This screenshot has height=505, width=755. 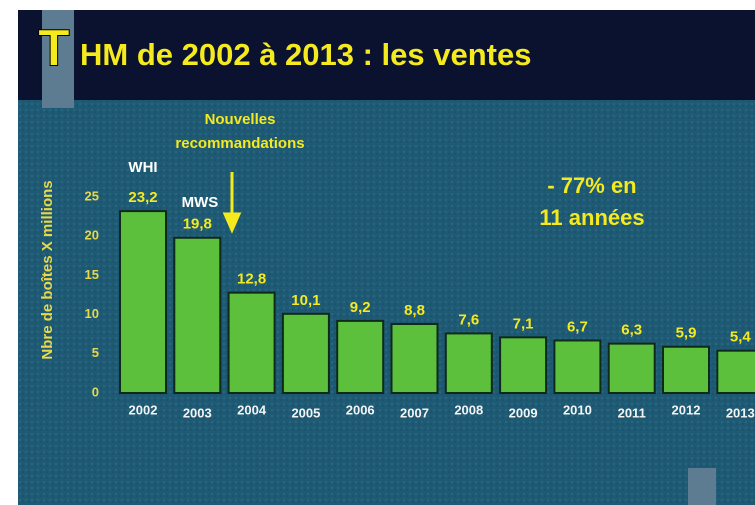 What do you see at coordinates (305, 54) in the screenshot?
I see `chart-title: HM de 2002 à 2013 : les ventes` at bounding box center [305, 54].